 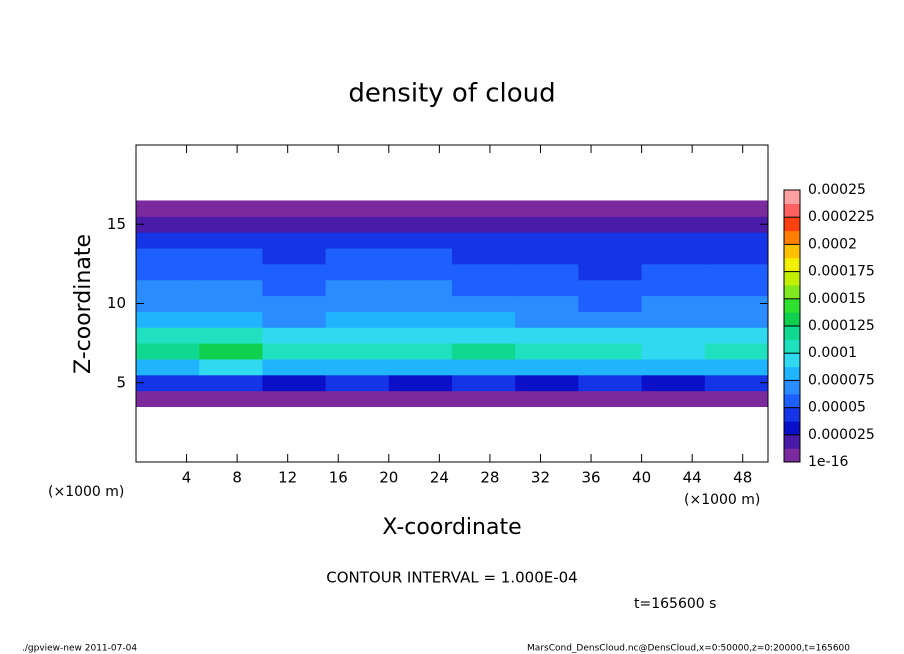 I want to click on x-tick-label: 32, so click(x=540, y=478).